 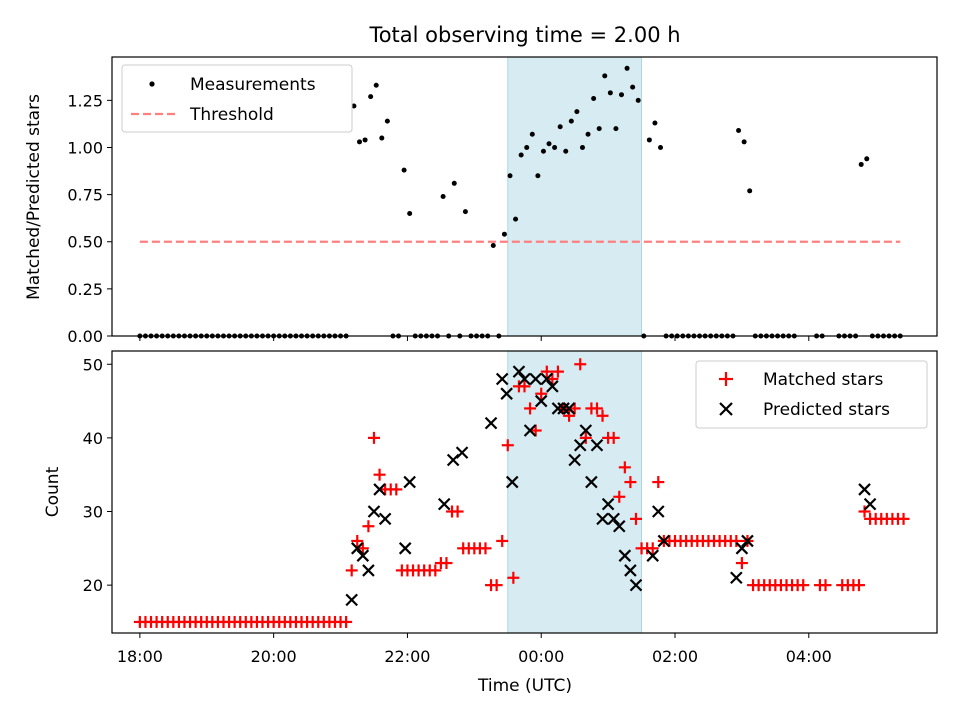 I want to click on bottom-x-tick-label: 20:00, so click(x=274, y=656).